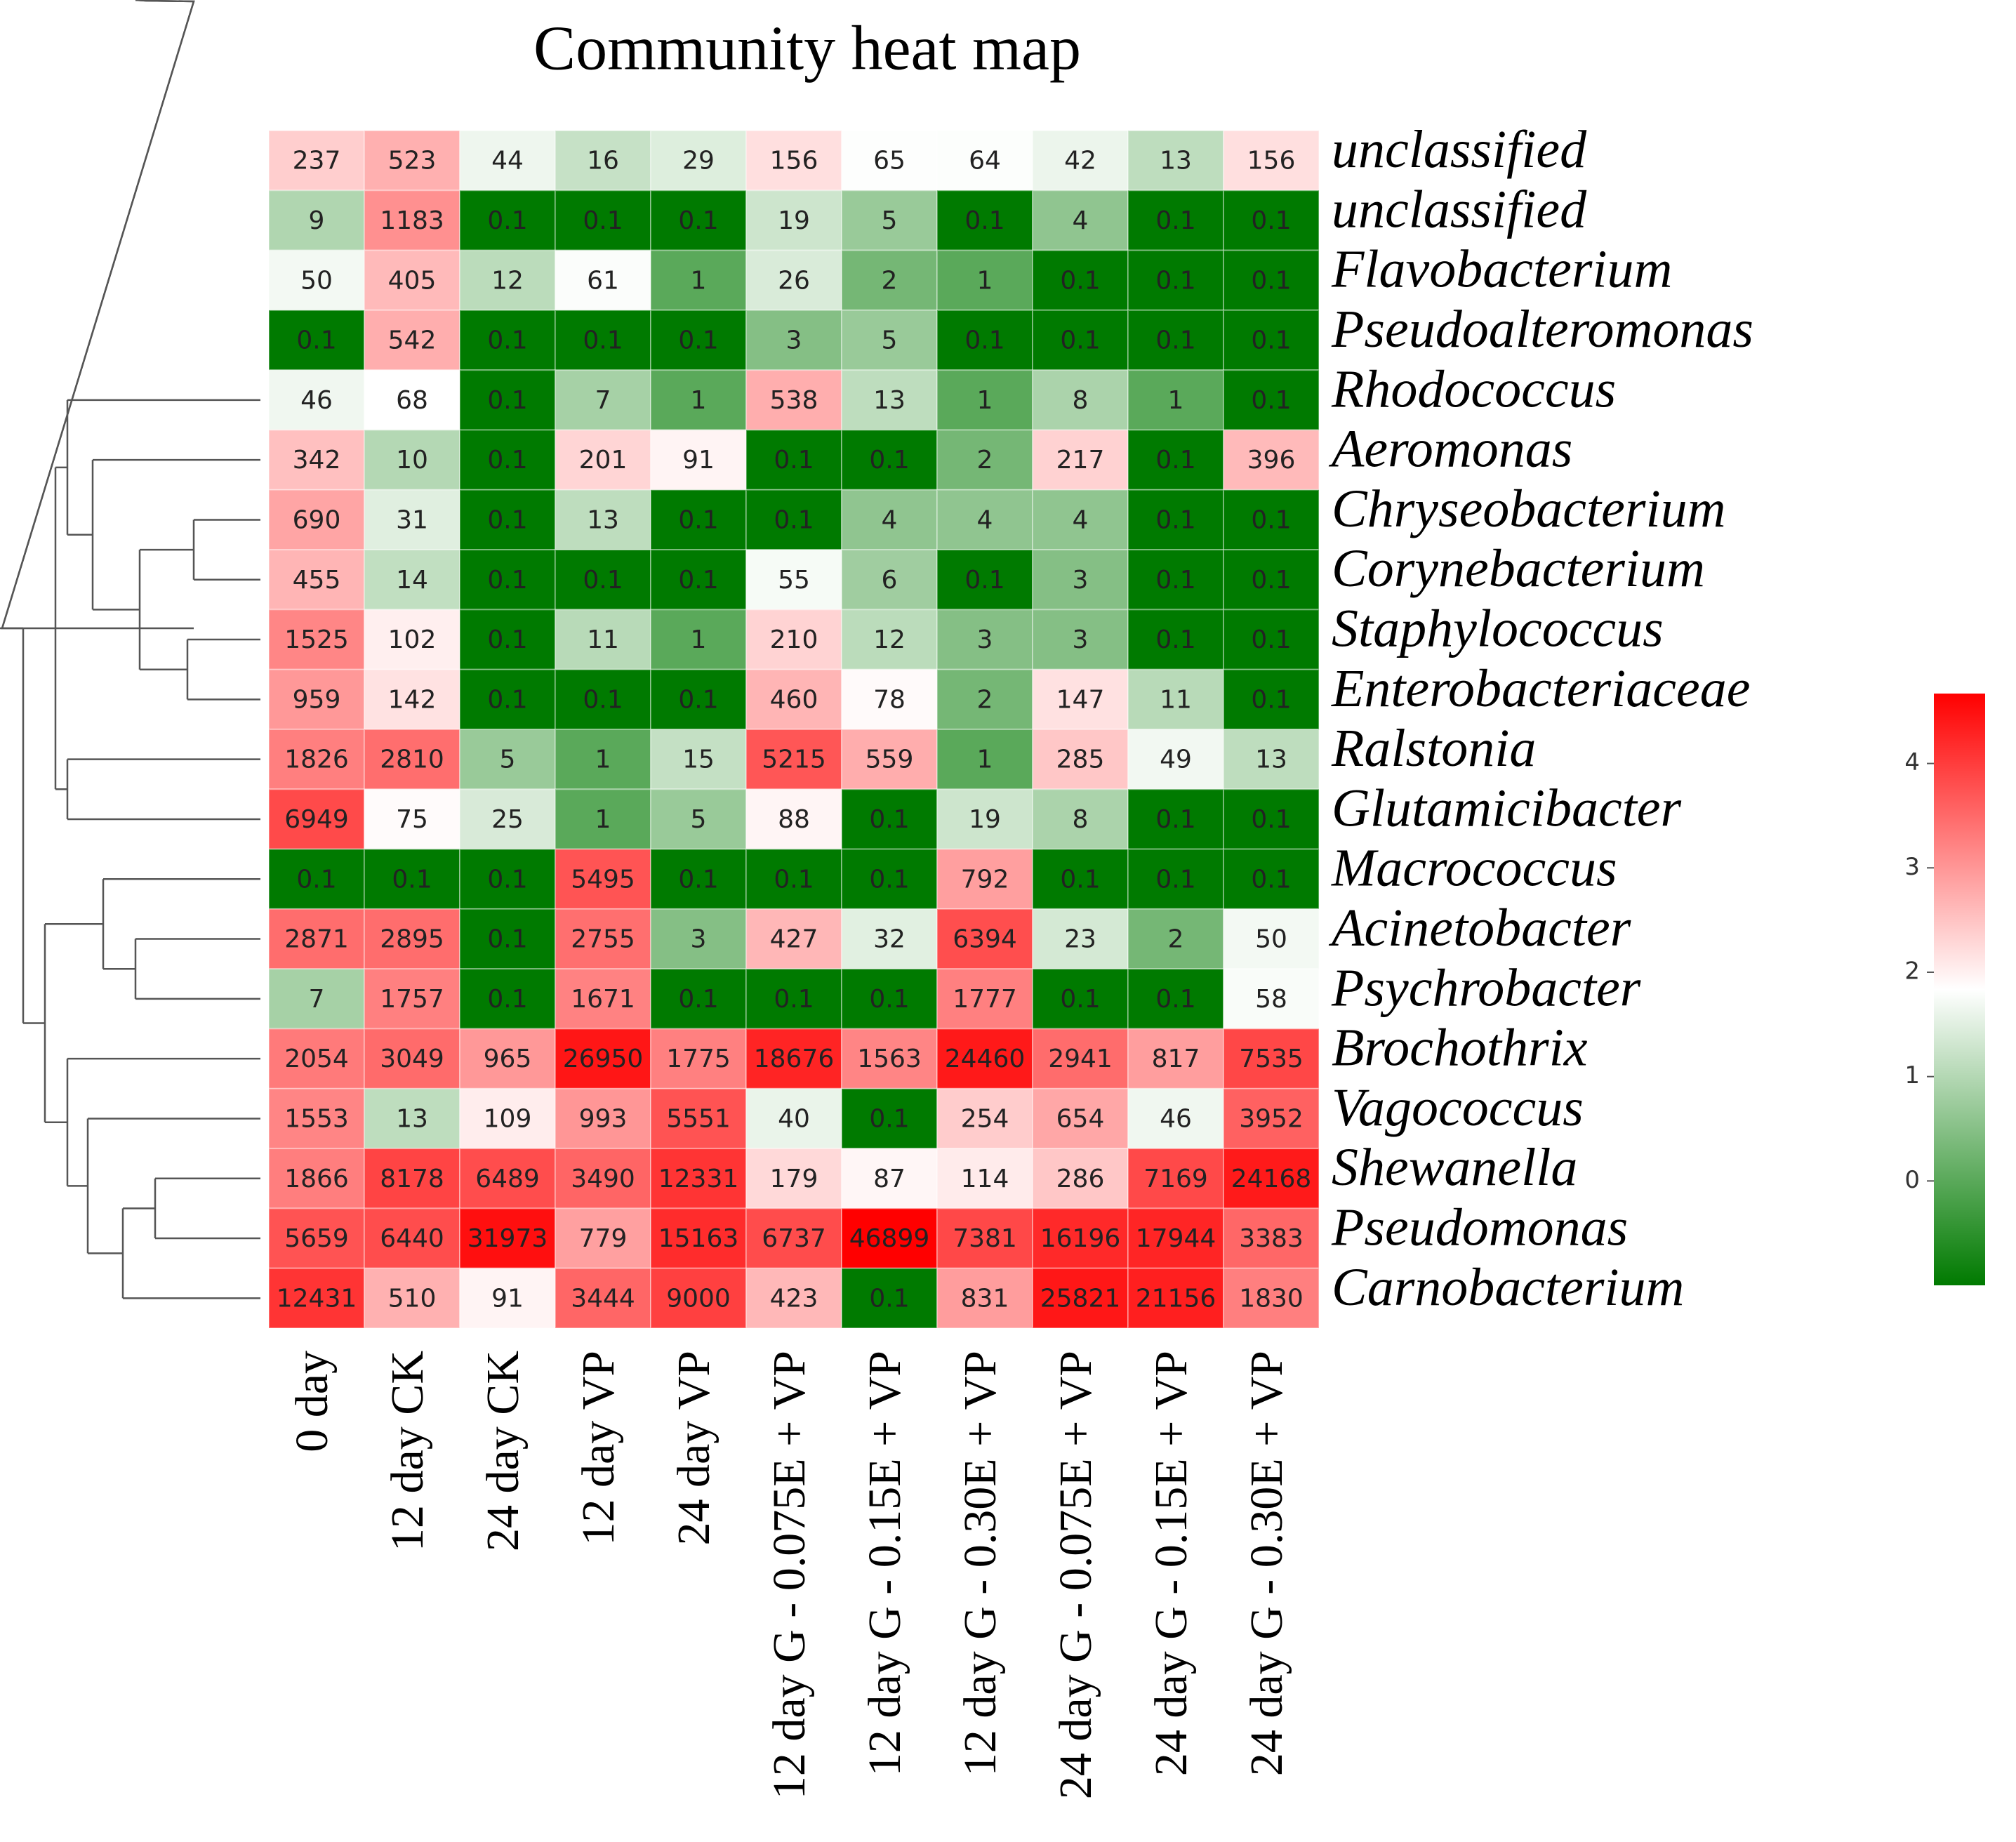  What do you see at coordinates (889, 1059) in the screenshot?
I see `cell-value: 1563` at bounding box center [889, 1059].